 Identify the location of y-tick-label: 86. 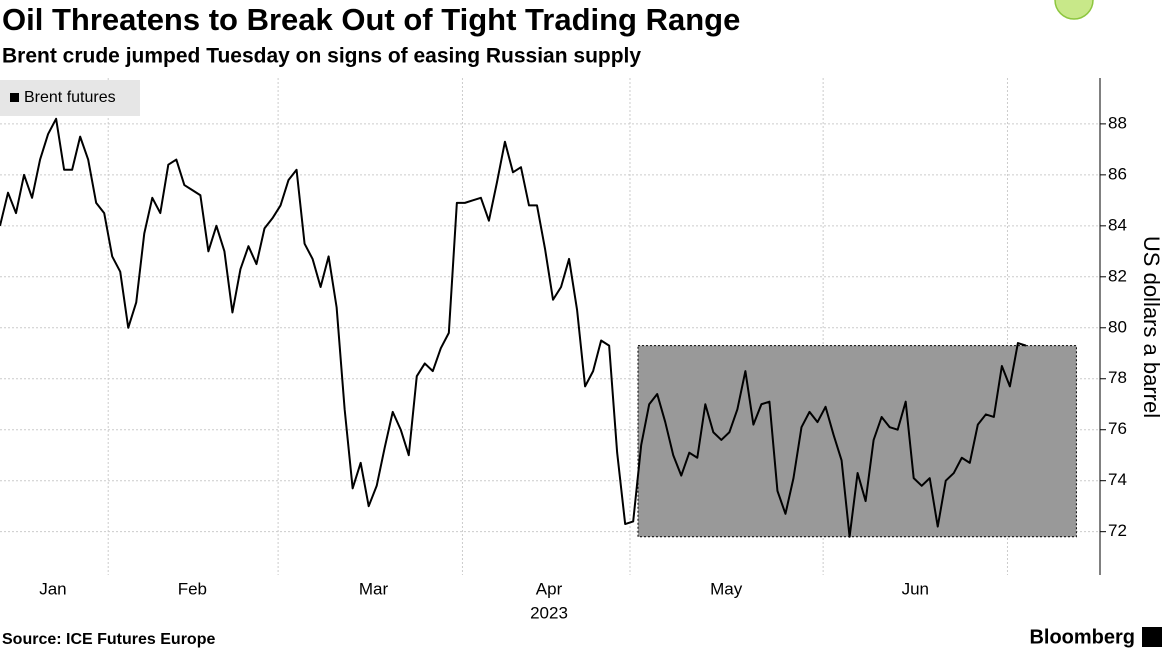
(1117, 173).